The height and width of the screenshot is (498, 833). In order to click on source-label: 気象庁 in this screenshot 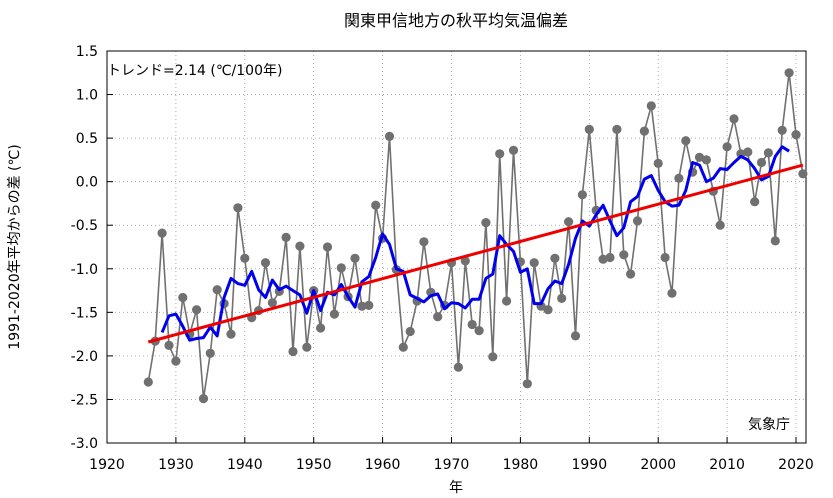, I will do `click(769, 425)`.